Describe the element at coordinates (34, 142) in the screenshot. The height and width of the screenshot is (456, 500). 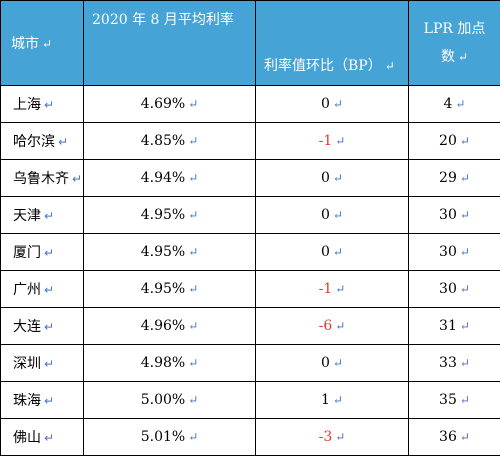
I see `city-cell-value: 哈尔滨` at that location.